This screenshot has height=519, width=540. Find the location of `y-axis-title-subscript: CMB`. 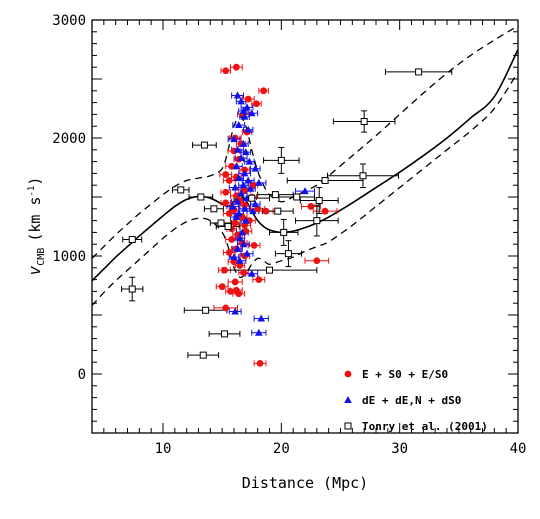

y-axis-title-subscript: CMB is located at coordinates (41, 257).